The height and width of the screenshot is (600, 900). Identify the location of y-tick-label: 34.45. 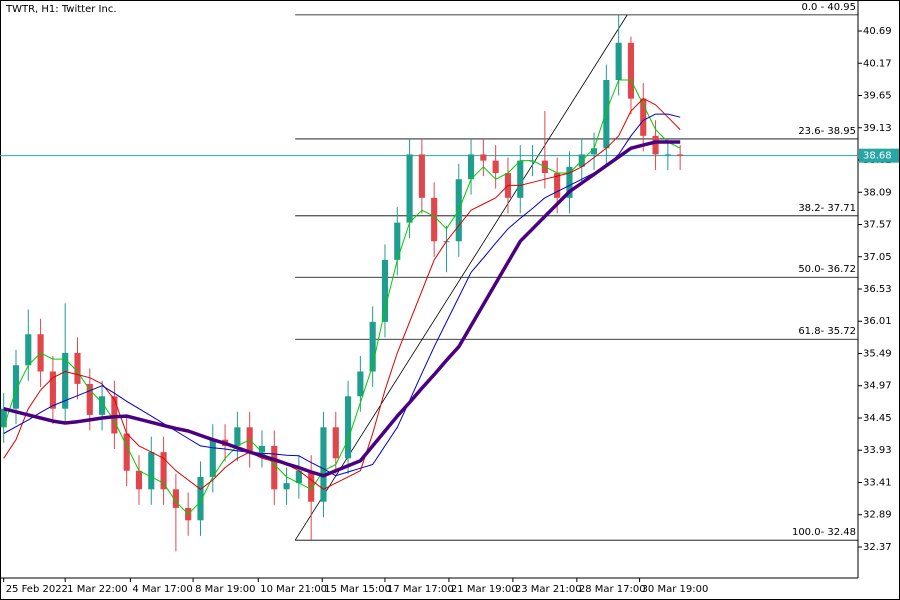
(877, 418).